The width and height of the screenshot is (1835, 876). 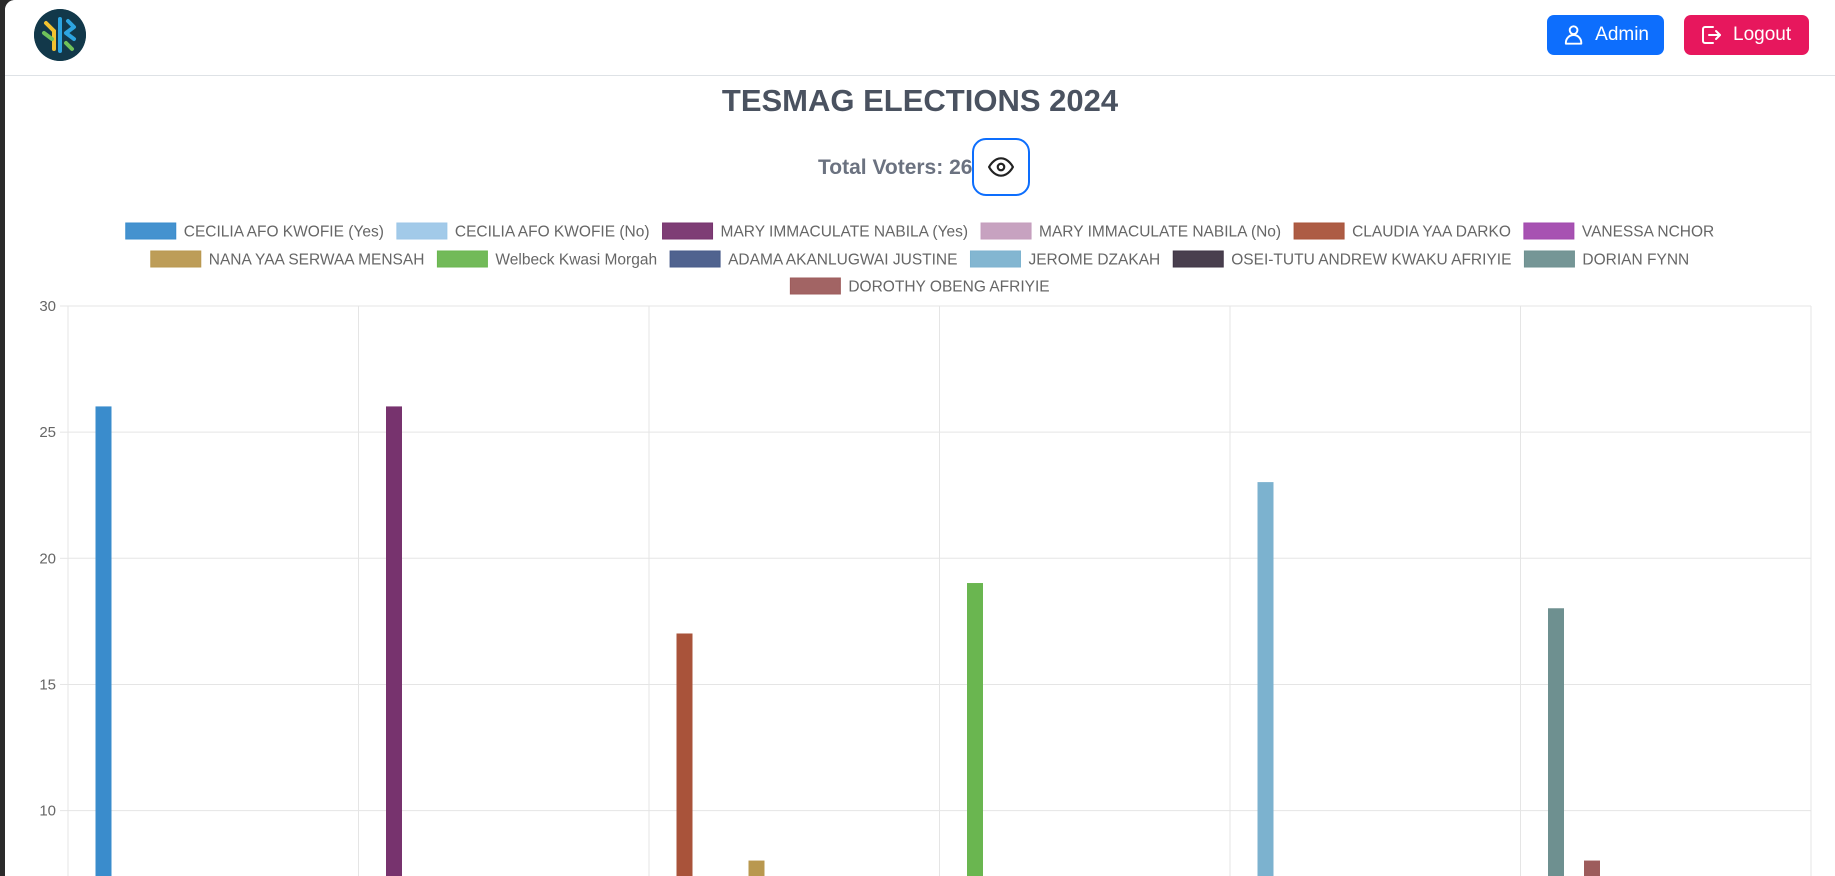 I want to click on legend-item-dorian-fynn: DORIAN FYNN, so click(x=1606, y=259).